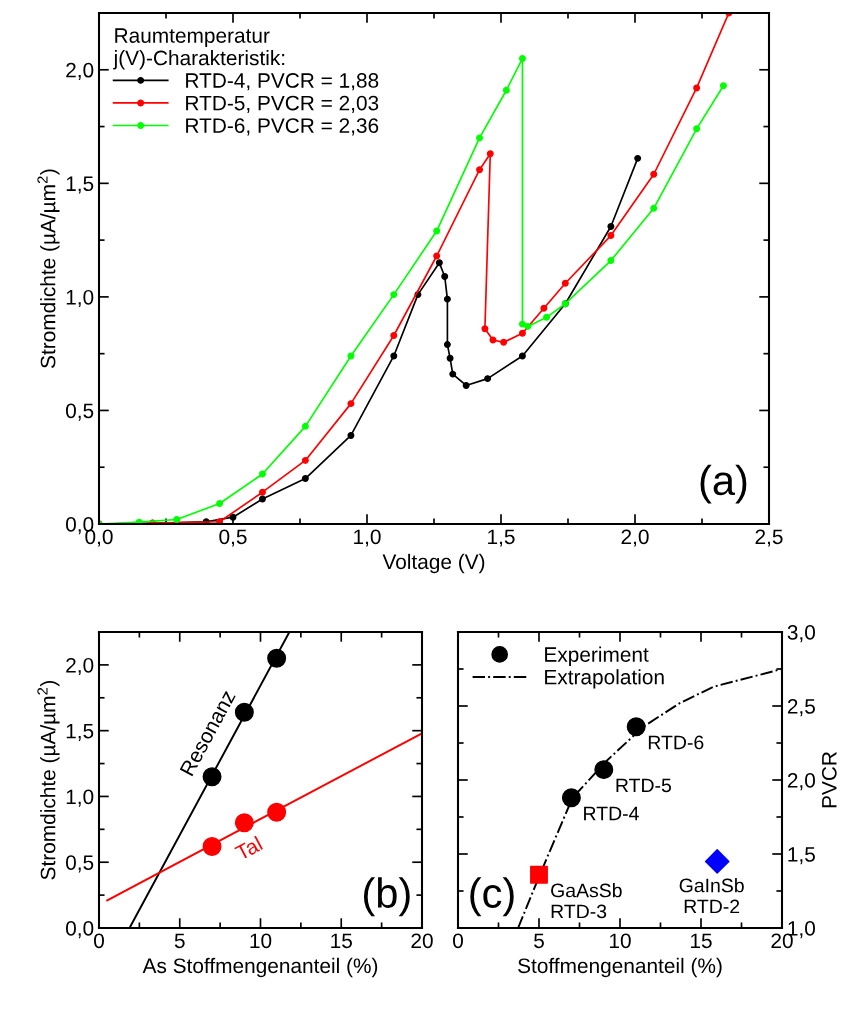  I want to click on annotation: RTD-5, so click(644, 785).